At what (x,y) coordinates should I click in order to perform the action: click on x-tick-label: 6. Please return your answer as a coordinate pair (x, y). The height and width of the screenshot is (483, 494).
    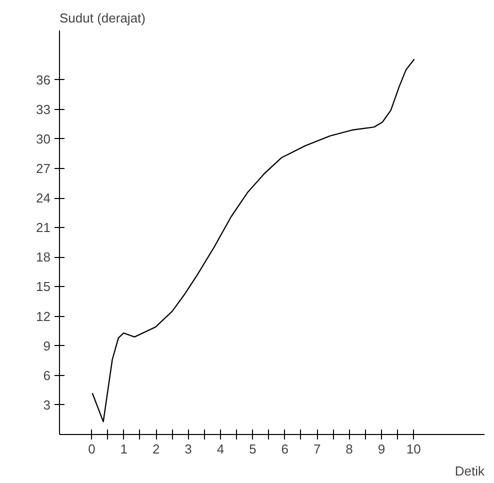
    Looking at the image, I should click on (284, 449).